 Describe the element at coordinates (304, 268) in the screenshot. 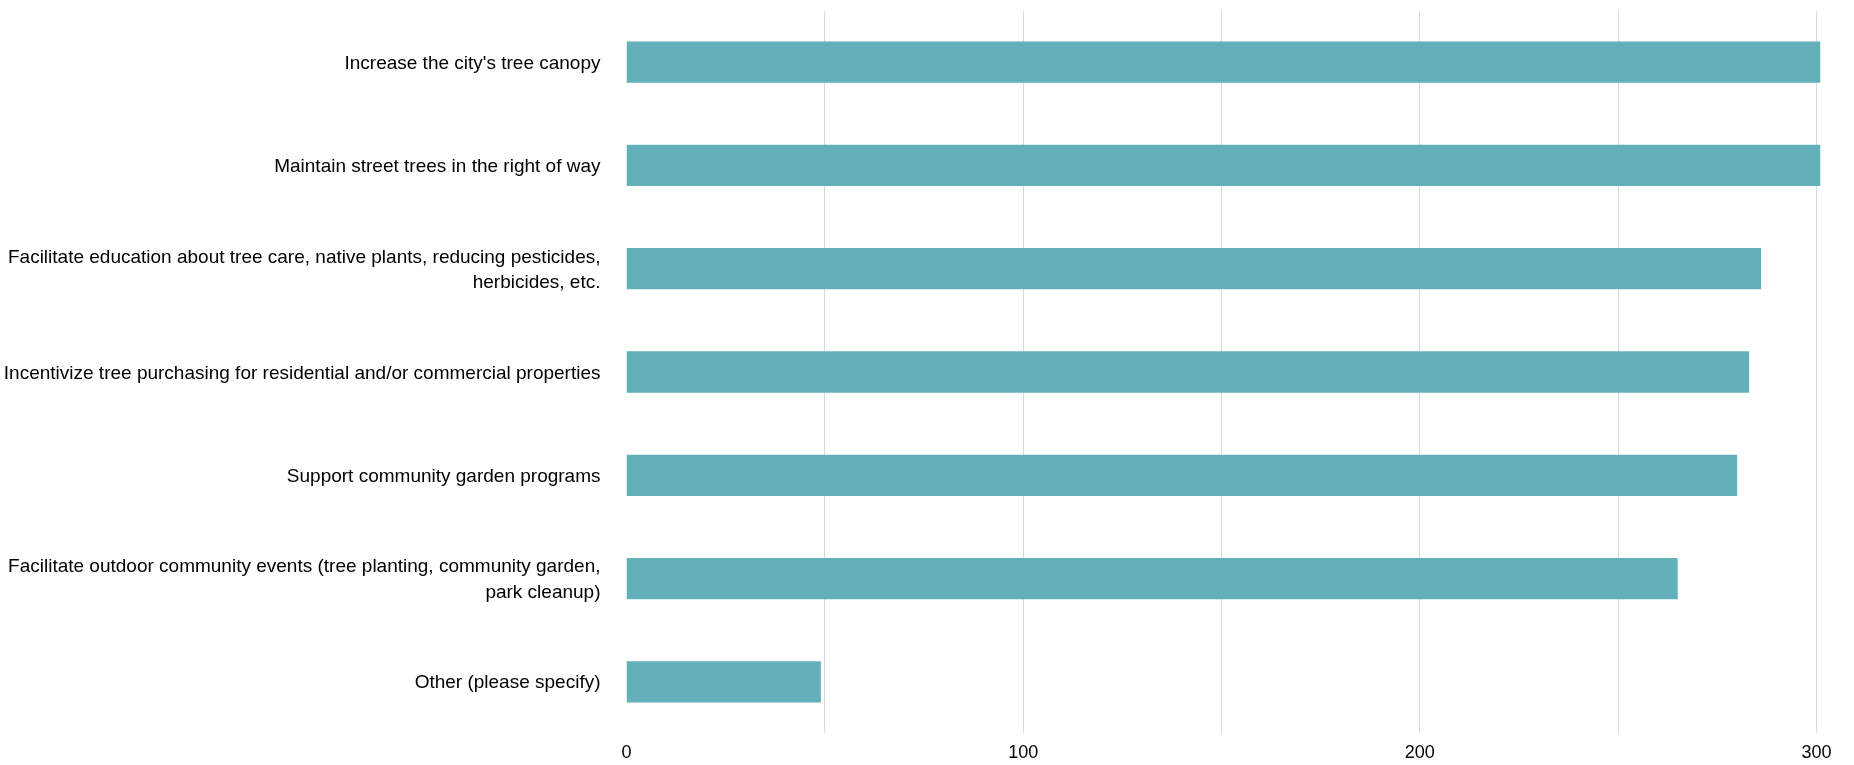

I see `y-tick-label: Facilitate education about tree care, native plants, reducing pesticides, herbicides, etc.` at that location.